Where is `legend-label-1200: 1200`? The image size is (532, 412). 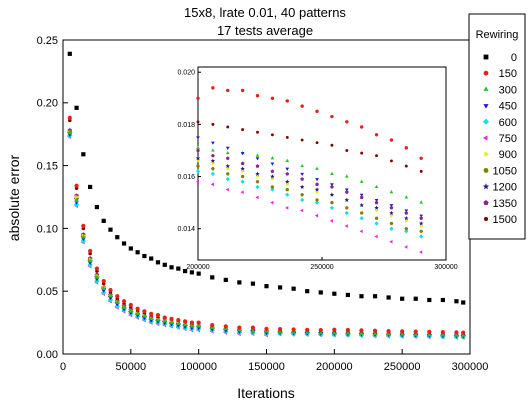 legend-label-1200: 1200 is located at coordinates (505, 188).